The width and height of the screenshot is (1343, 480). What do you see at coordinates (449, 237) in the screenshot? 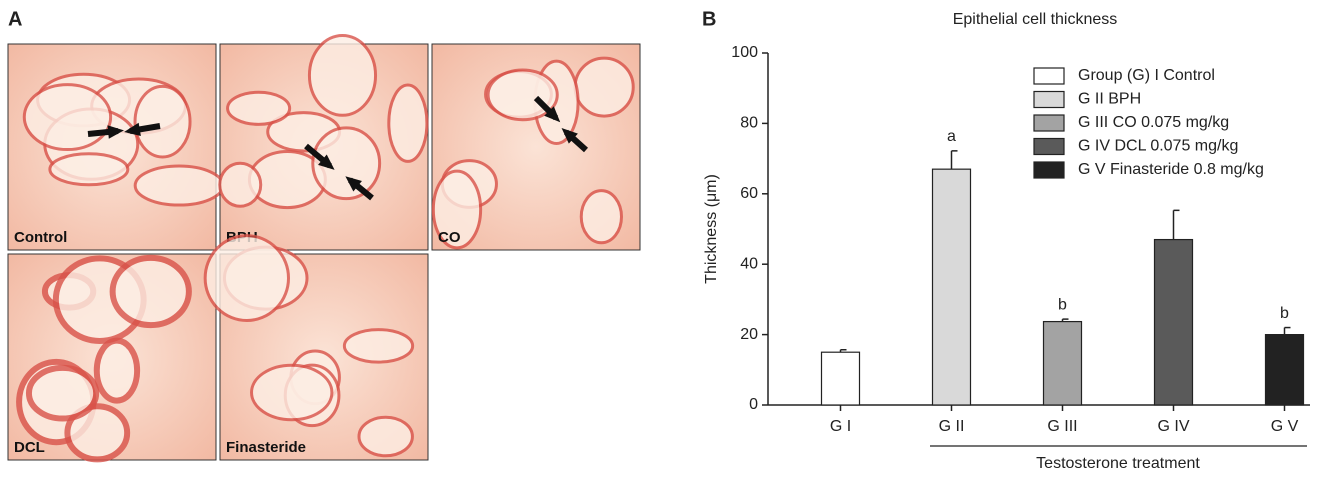
I see `image-label: CO` at bounding box center [449, 237].